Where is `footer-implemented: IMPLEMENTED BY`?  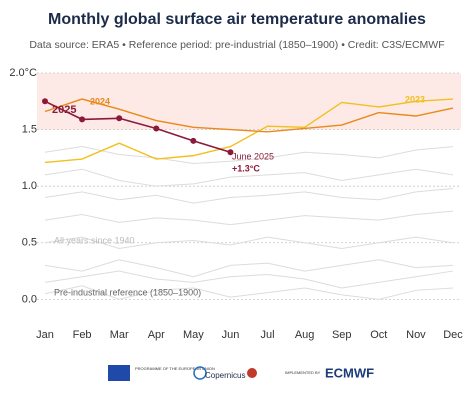 footer-implemented: IMPLEMENTED BY is located at coordinates (303, 372).